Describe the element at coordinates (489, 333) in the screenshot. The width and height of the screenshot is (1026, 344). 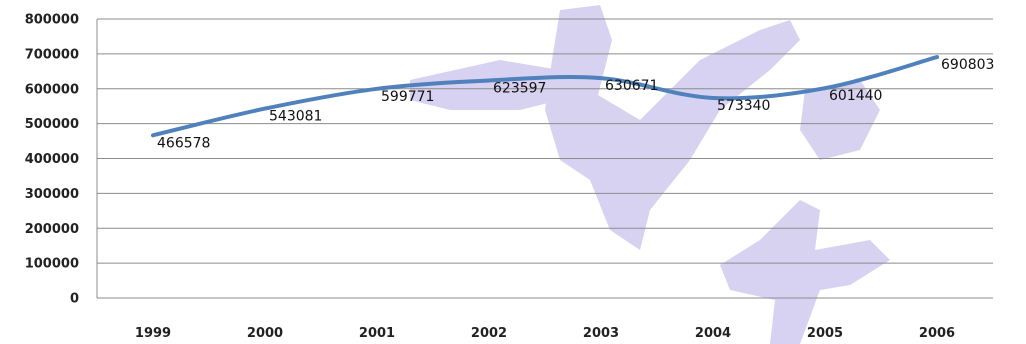
I see `x-tick-label: 2002` at that location.